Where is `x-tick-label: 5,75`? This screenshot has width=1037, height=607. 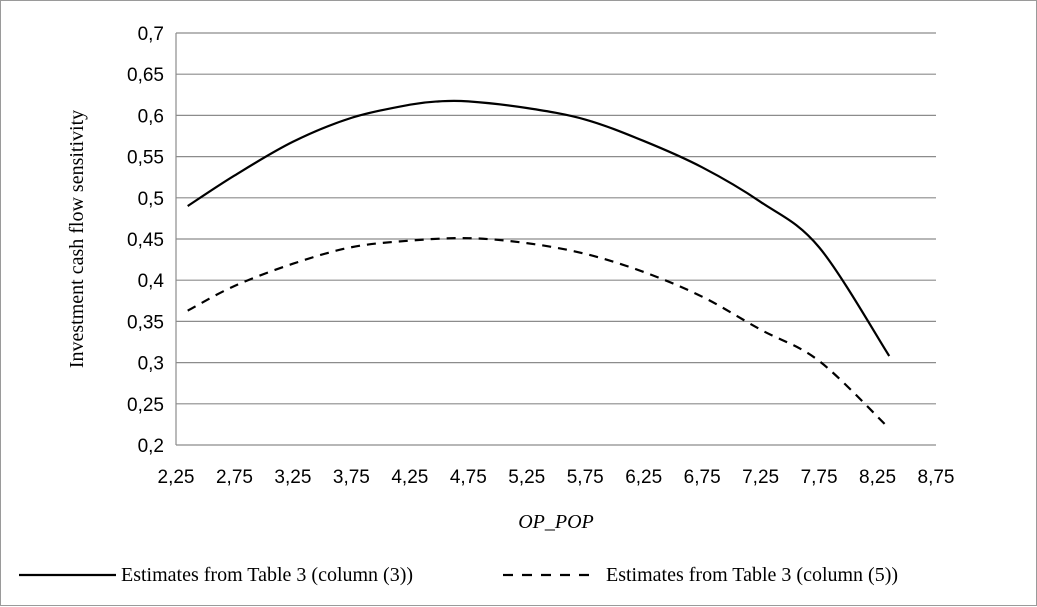 x-tick-label: 5,75 is located at coordinates (585, 477).